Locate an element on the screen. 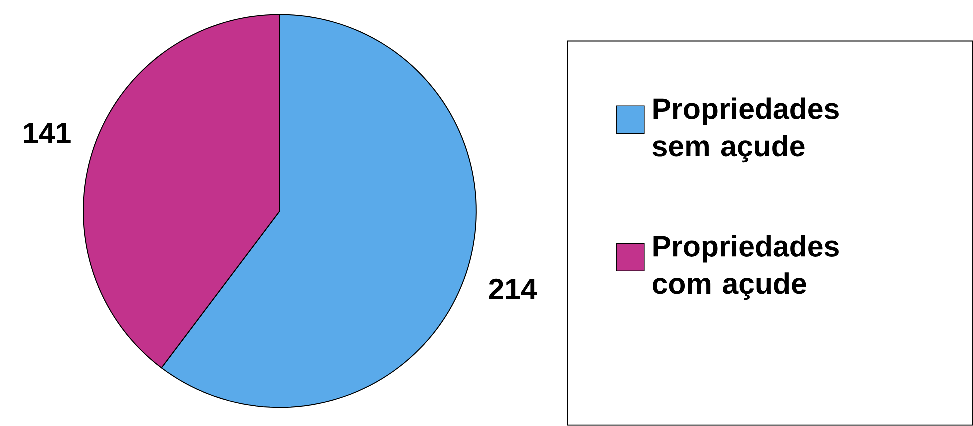 The height and width of the screenshot is (426, 973). legend-label: Propriedades sem açude is located at coordinates (745, 130).